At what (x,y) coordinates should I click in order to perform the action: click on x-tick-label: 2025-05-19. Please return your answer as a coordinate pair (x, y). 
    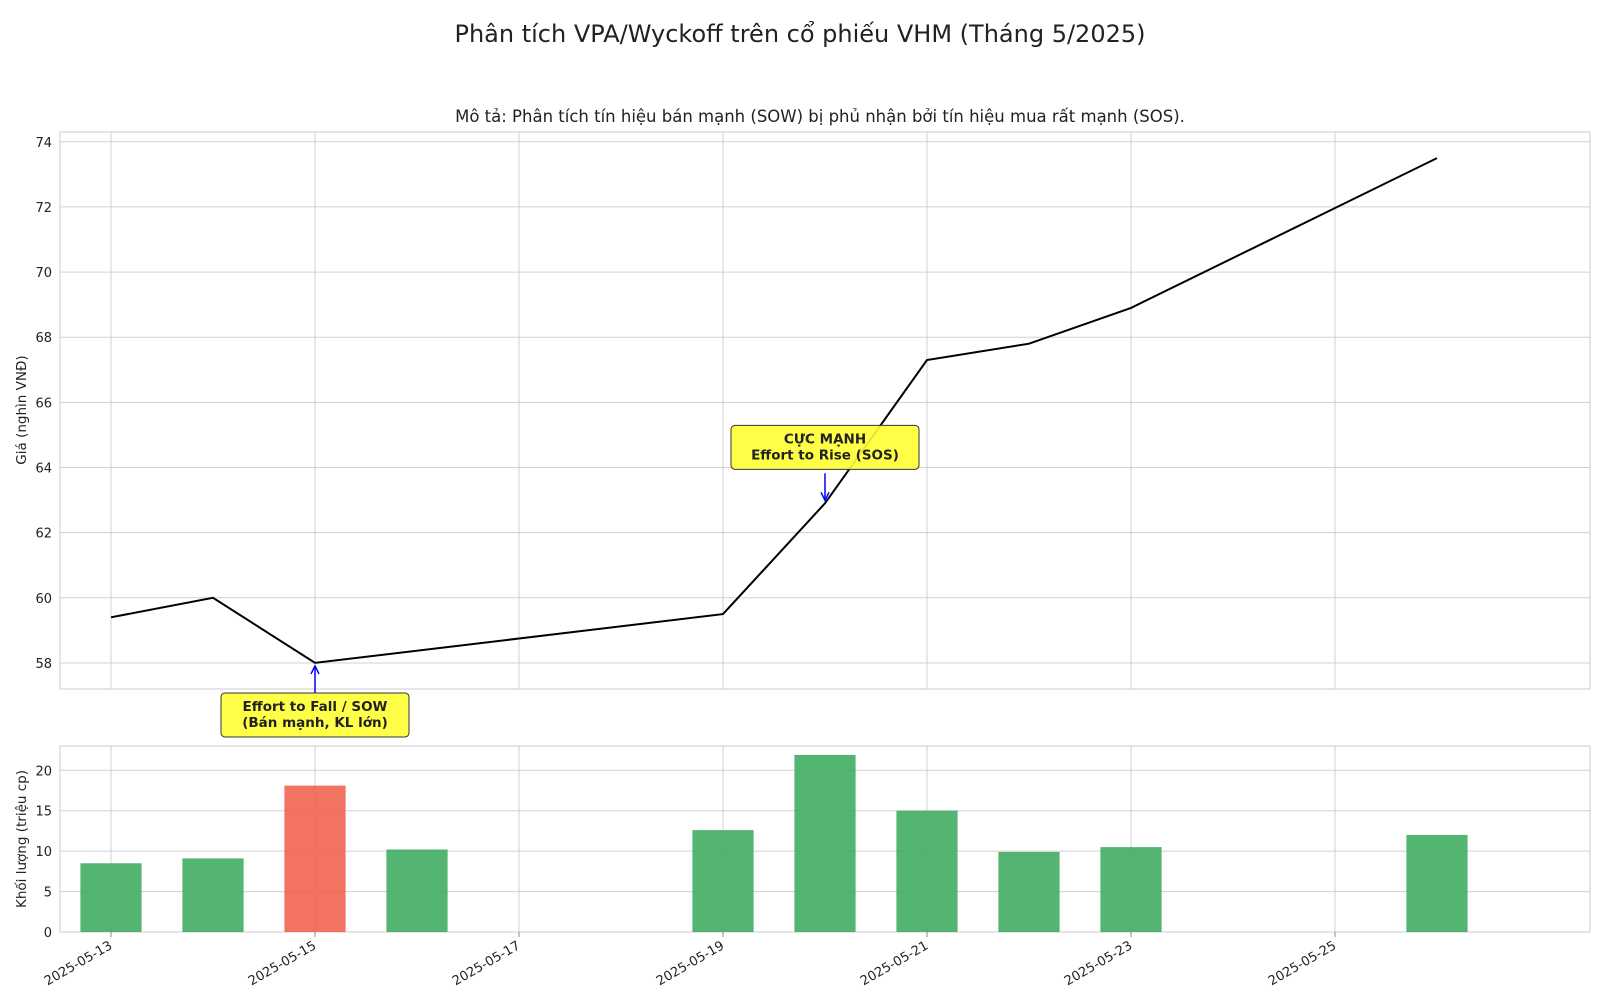
    Looking at the image, I should click on (690, 963).